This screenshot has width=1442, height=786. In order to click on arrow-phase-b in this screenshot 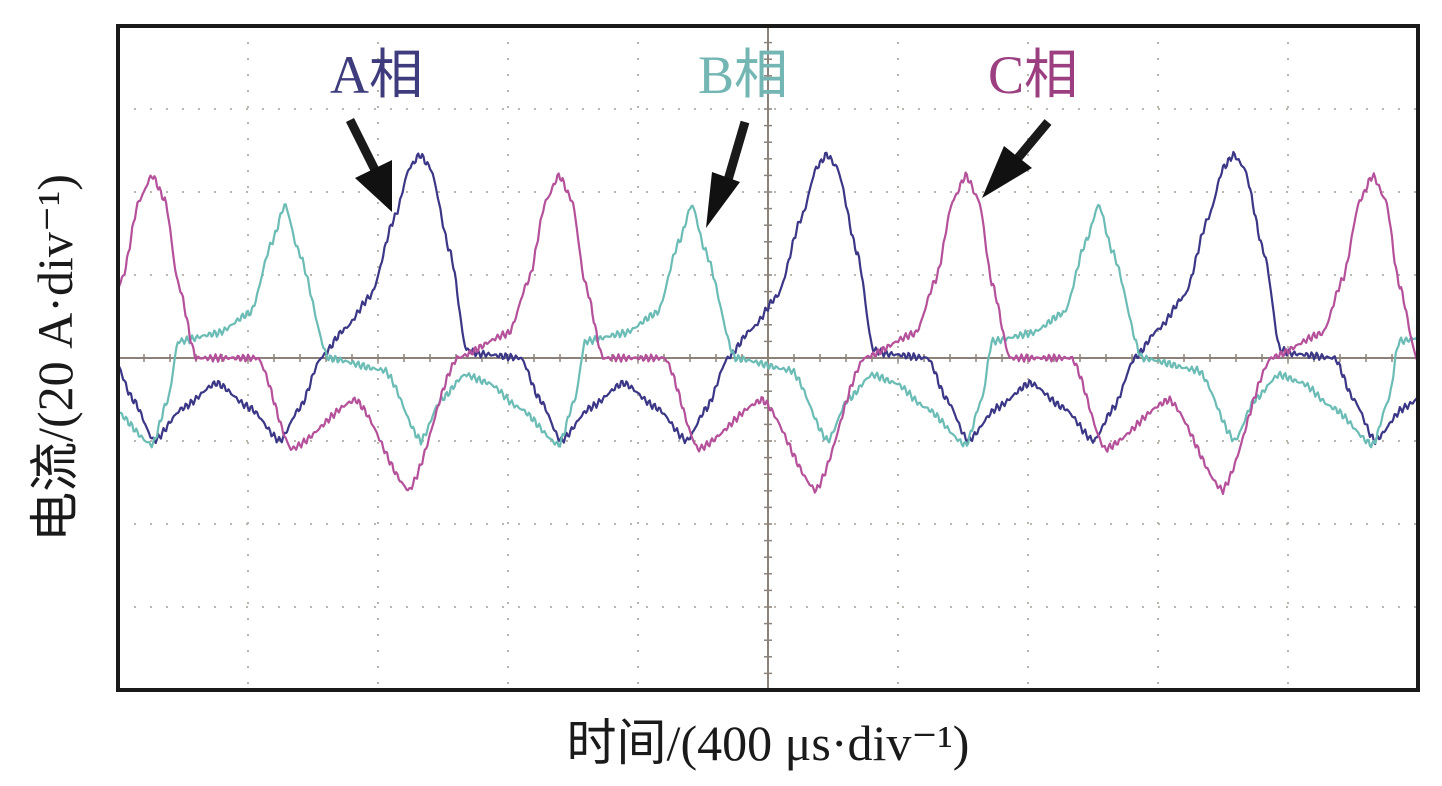, I will do `click(728, 174)`.